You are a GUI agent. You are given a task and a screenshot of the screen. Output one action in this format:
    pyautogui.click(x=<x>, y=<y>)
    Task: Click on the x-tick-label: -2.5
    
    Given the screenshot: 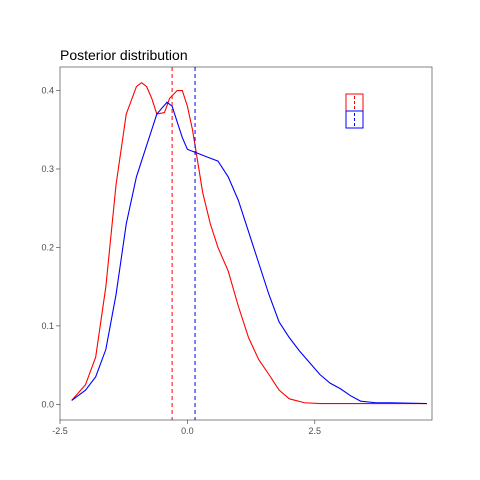 What is the action you would take?
    pyautogui.click(x=60, y=431)
    